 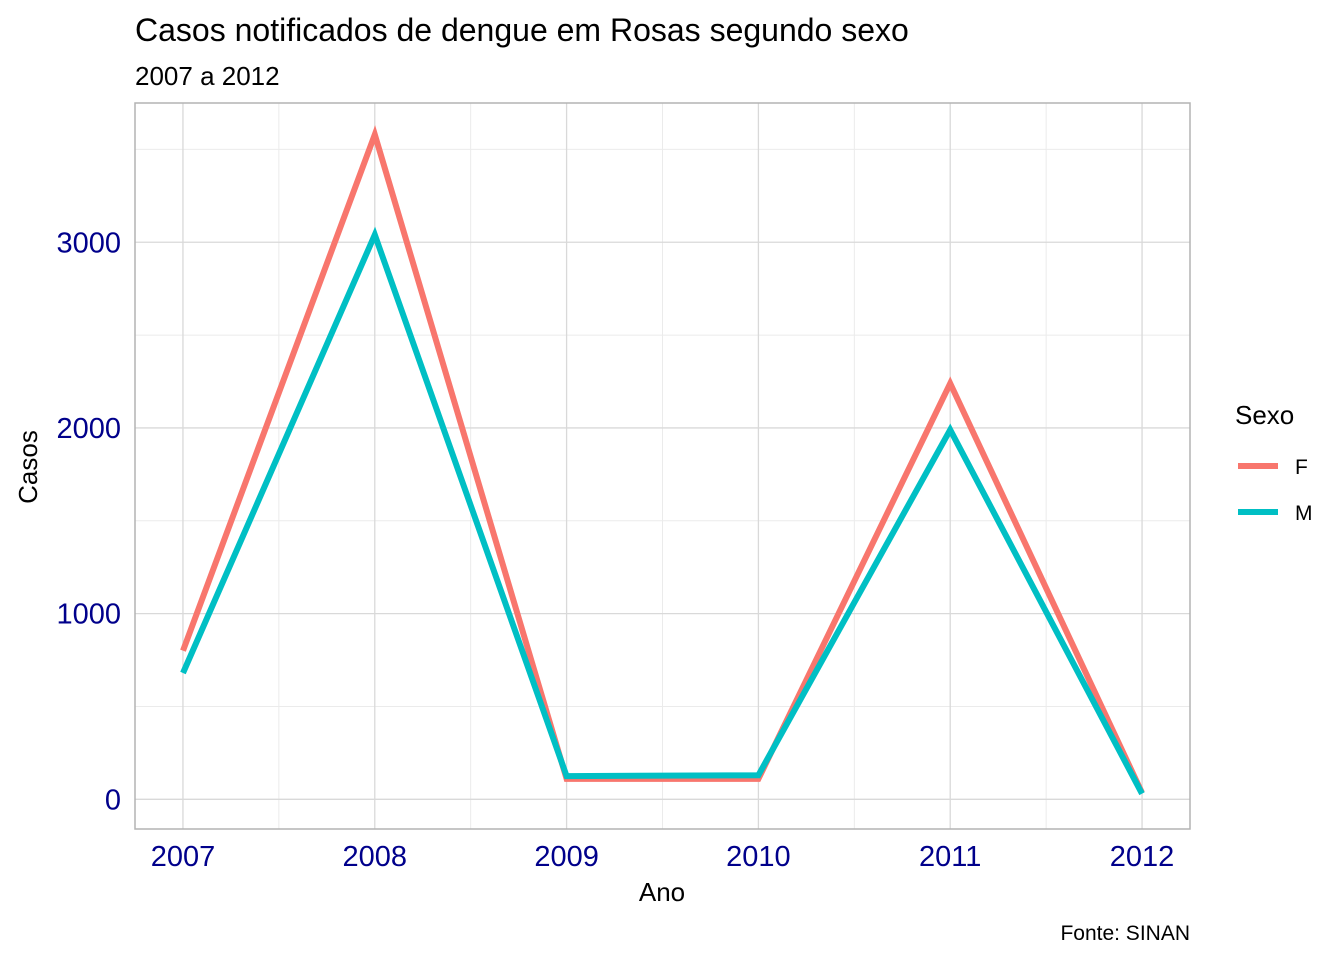 What do you see at coordinates (1264, 415) in the screenshot?
I see `legend-title: Sexo` at bounding box center [1264, 415].